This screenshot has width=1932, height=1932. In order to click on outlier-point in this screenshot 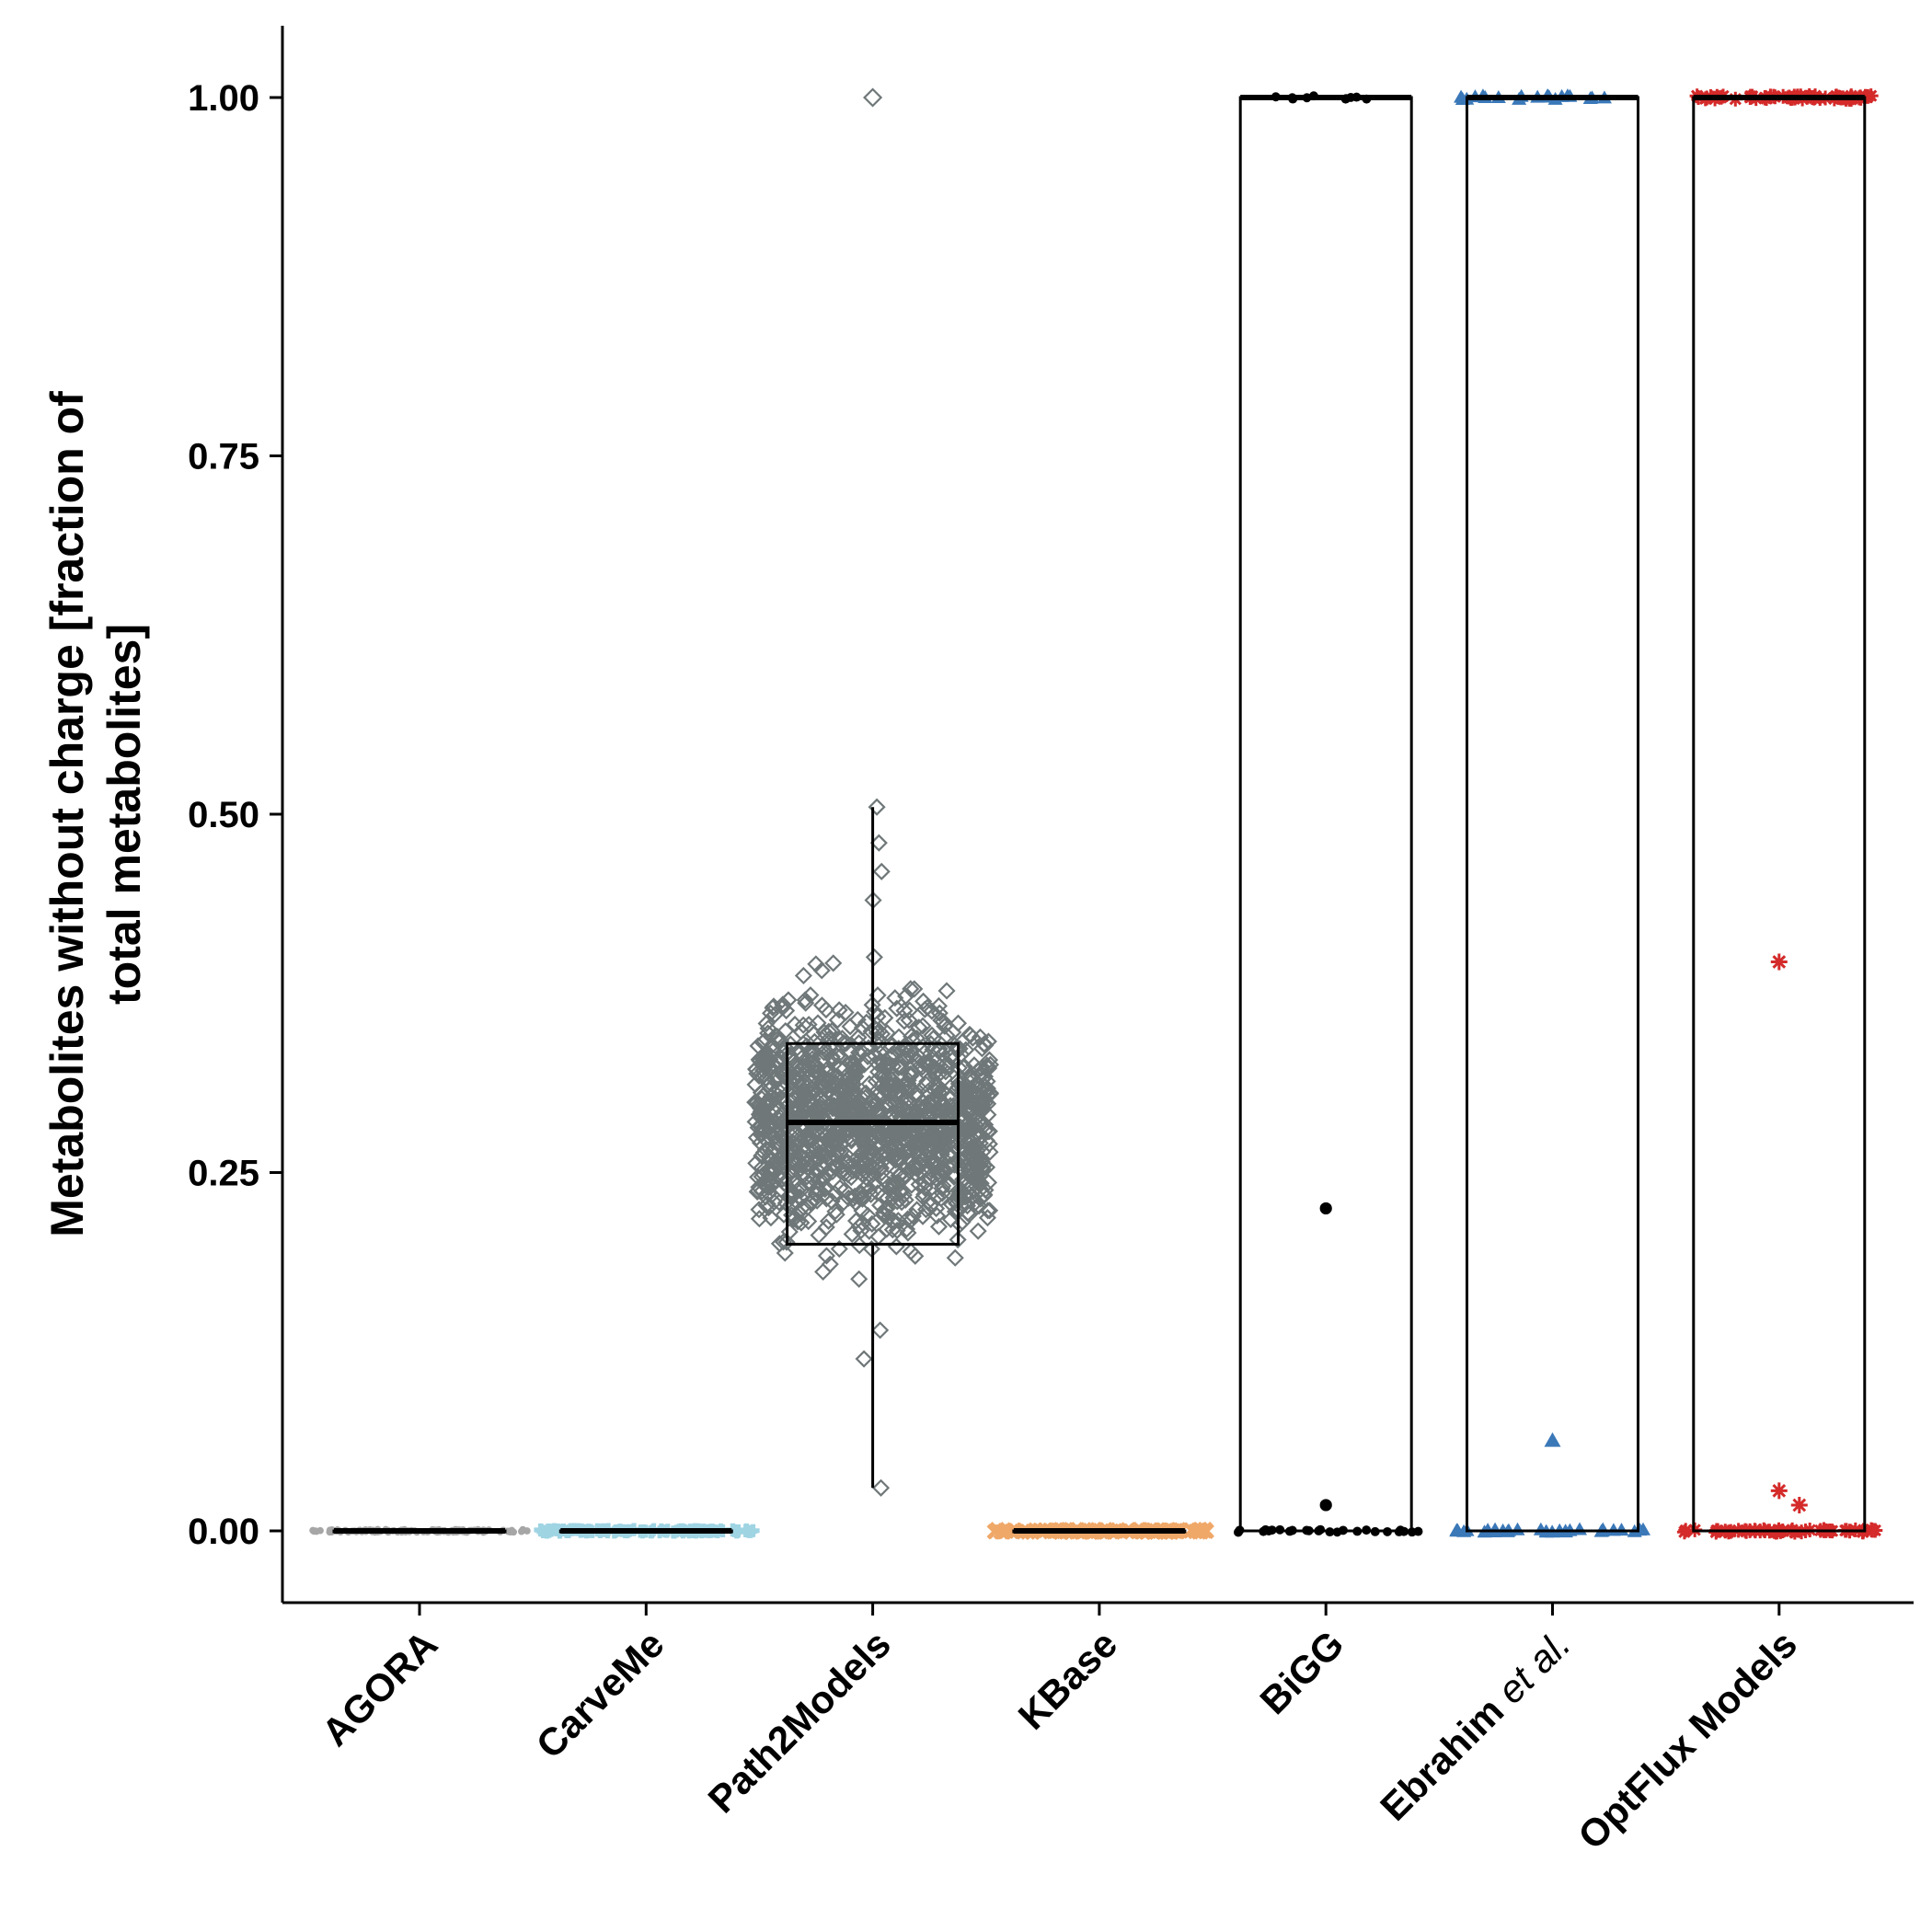, I will do `click(1799, 1504)`.